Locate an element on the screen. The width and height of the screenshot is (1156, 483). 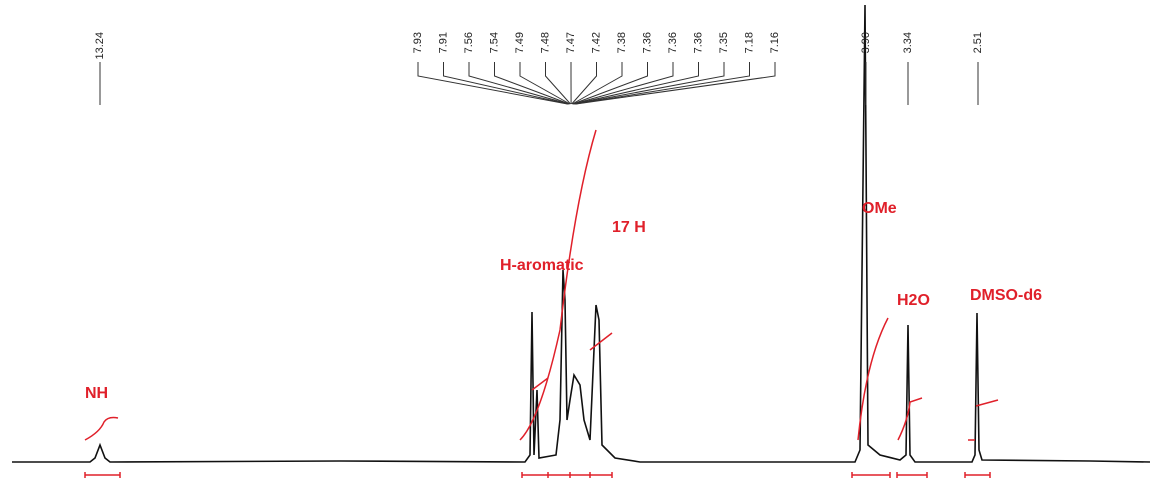
peak-label: 7.38 is located at coordinates (622, 42).